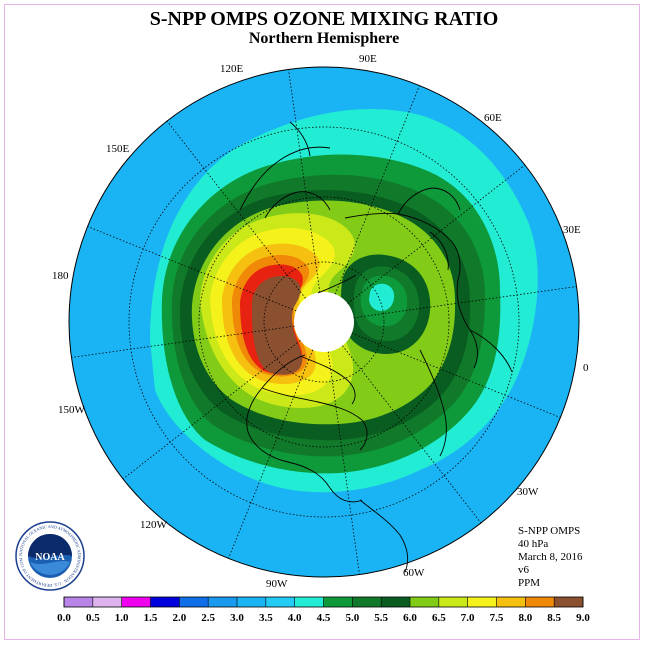 The height and width of the screenshot is (648, 648). I want to click on colorbar-tick-label: 2.0, so click(179, 618).